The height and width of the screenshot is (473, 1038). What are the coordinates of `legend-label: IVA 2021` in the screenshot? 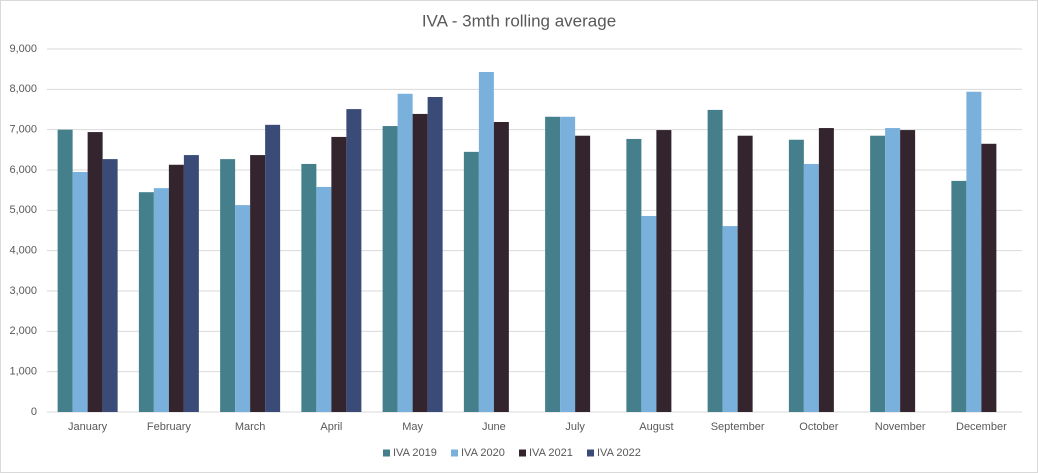 It's located at (551, 453).